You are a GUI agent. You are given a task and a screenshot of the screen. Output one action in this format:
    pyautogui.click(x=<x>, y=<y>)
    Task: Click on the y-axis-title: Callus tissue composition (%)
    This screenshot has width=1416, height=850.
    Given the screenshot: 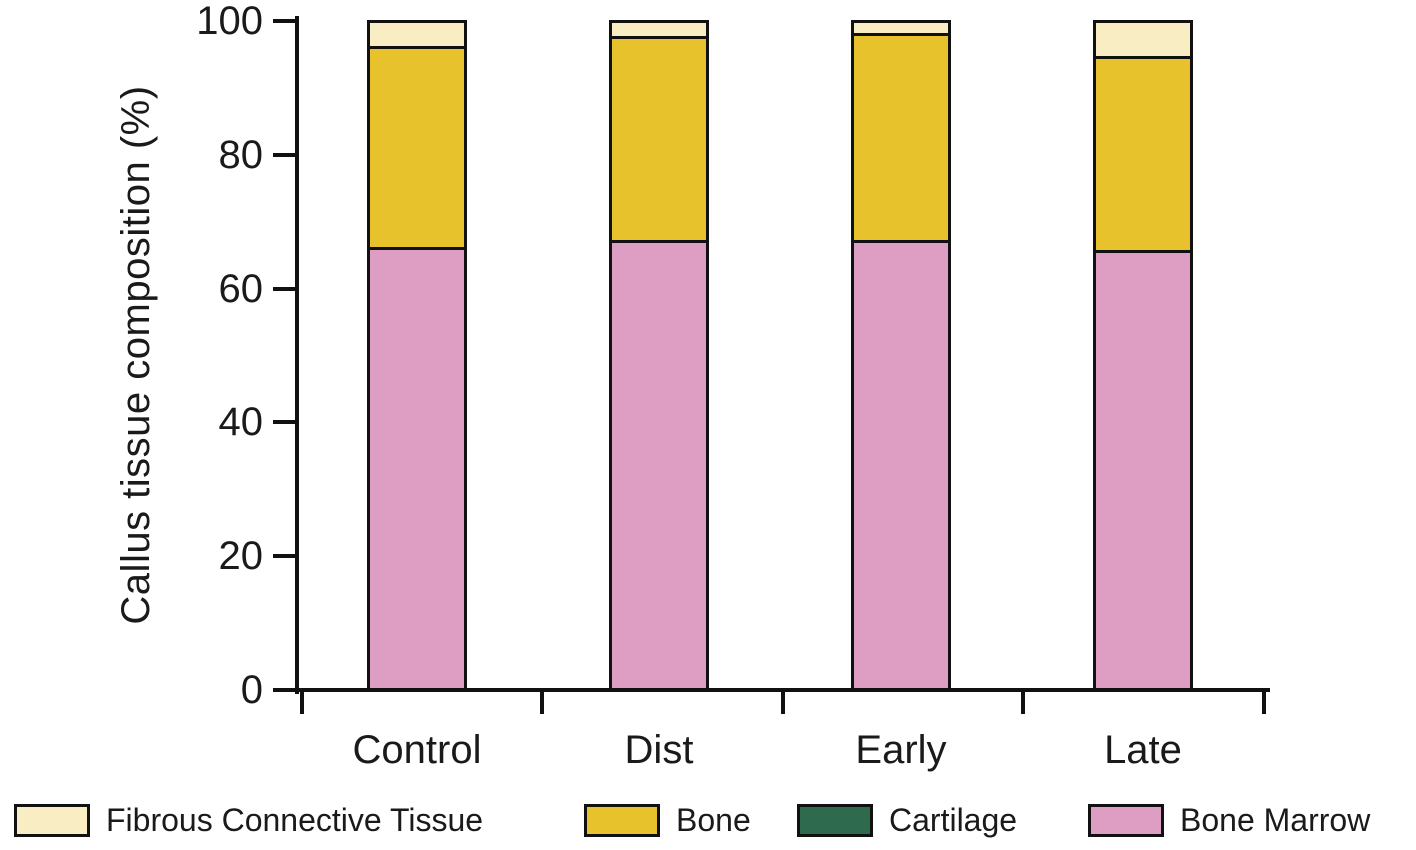 What is the action you would take?
    pyautogui.click(x=136, y=355)
    